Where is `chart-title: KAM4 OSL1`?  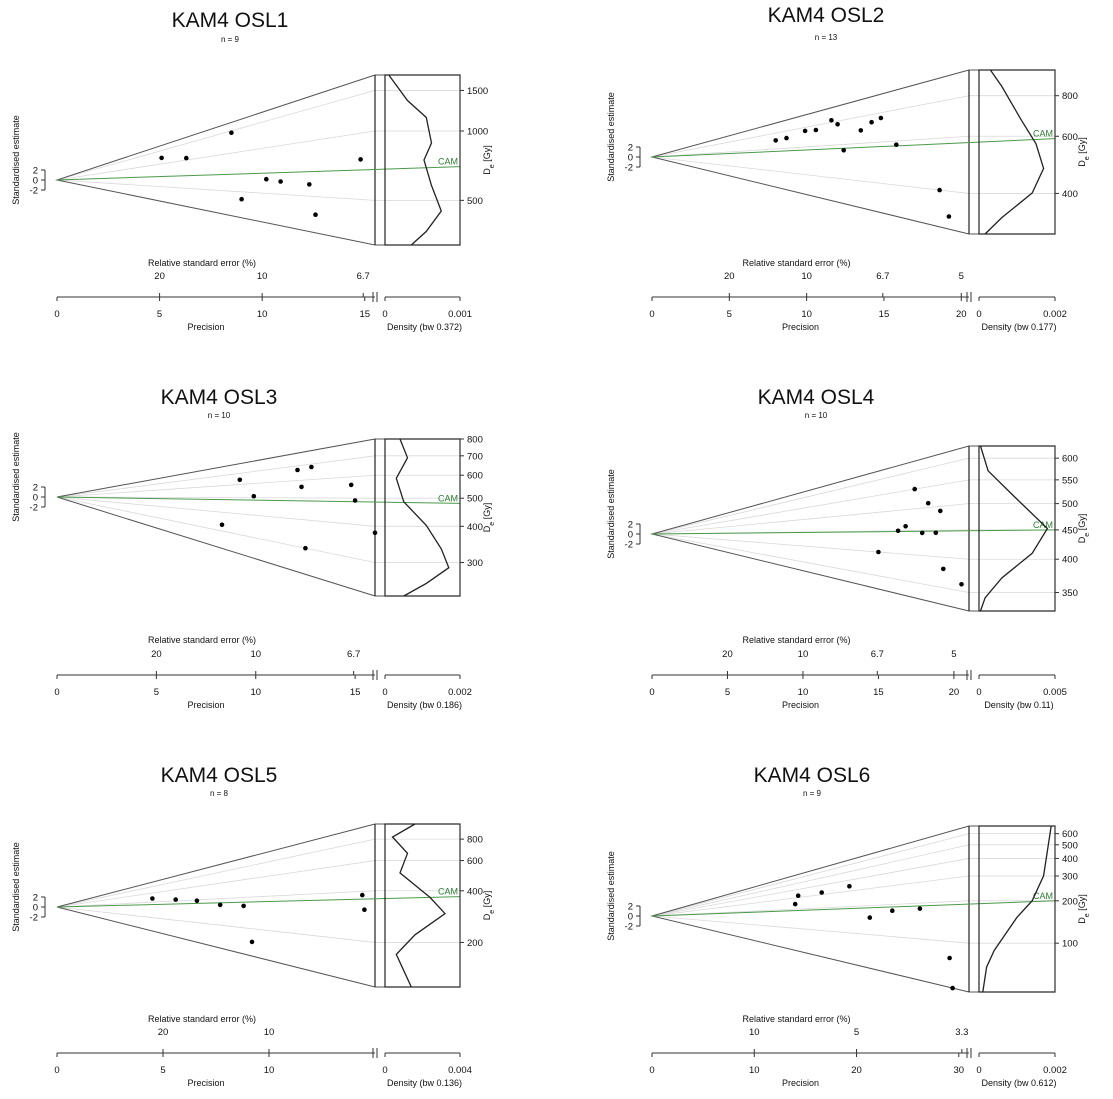 chart-title: KAM4 OSL1 is located at coordinates (230, 20).